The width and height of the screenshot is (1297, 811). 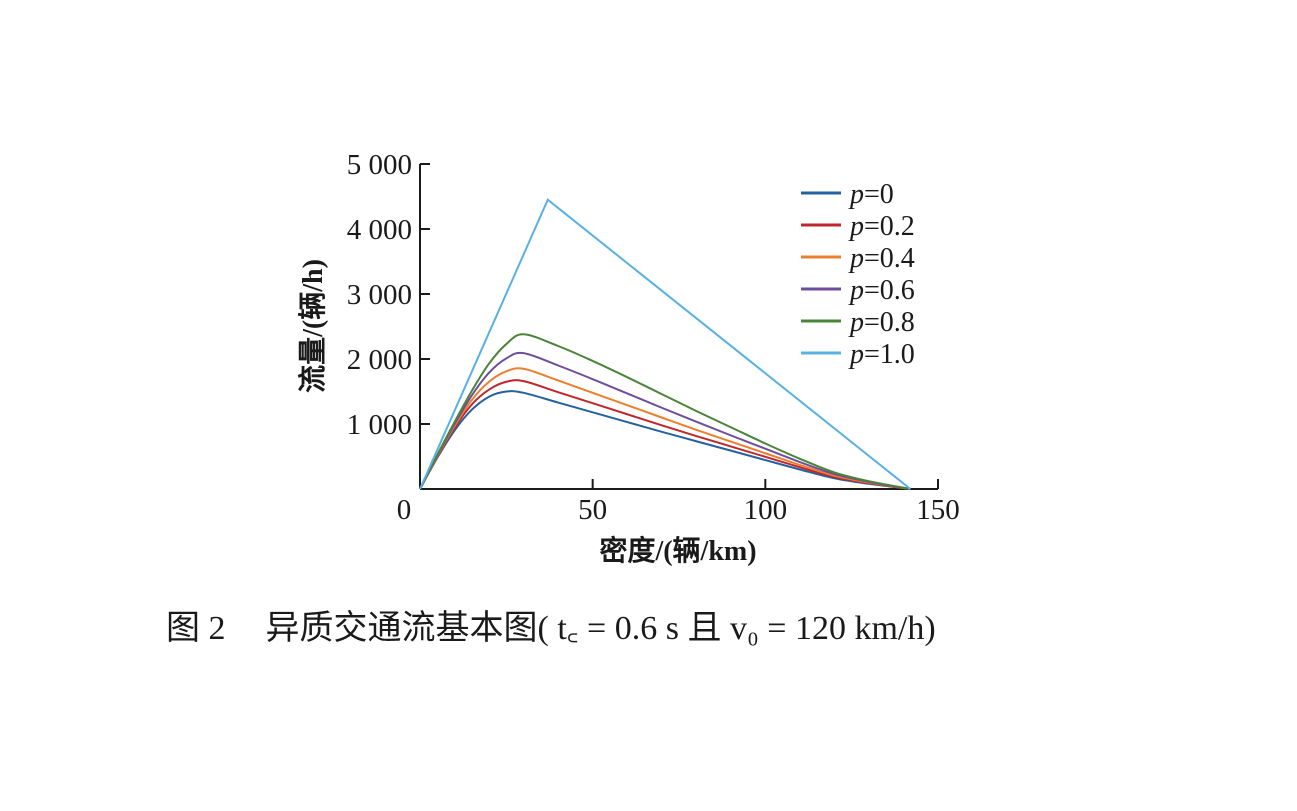 What do you see at coordinates (379, 295) in the screenshot?
I see `y-tick-label: 3 000` at bounding box center [379, 295].